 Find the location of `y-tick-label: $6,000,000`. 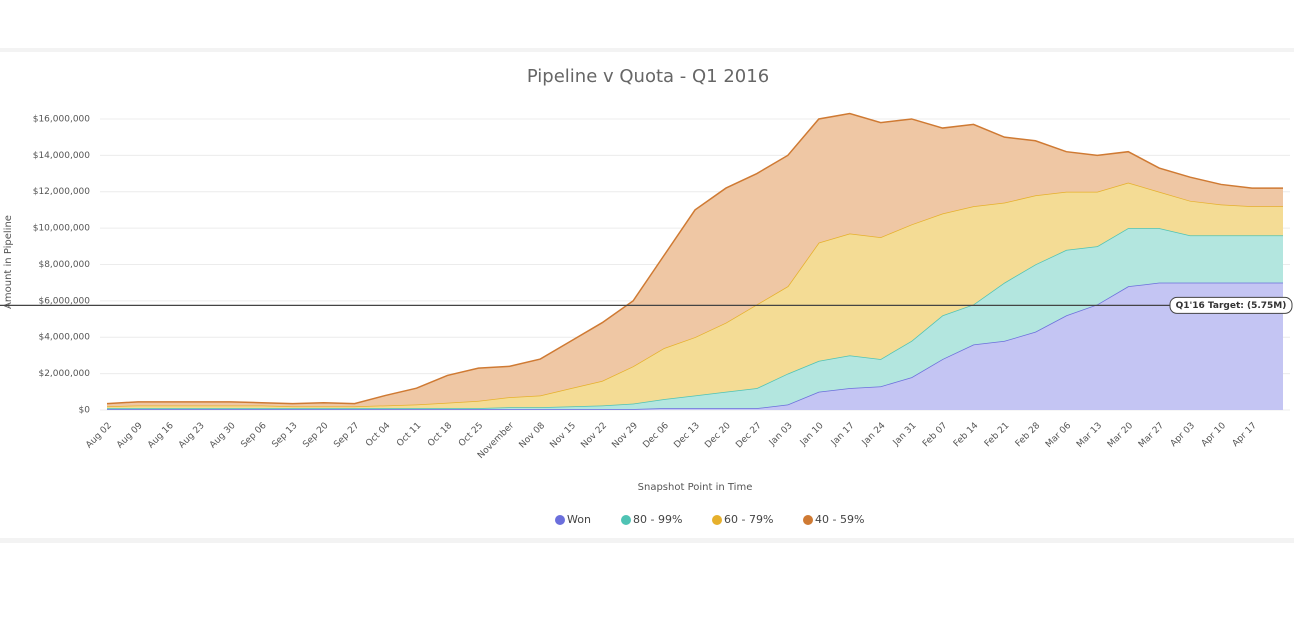

y-tick-label: $6,000,000 is located at coordinates (64, 301).